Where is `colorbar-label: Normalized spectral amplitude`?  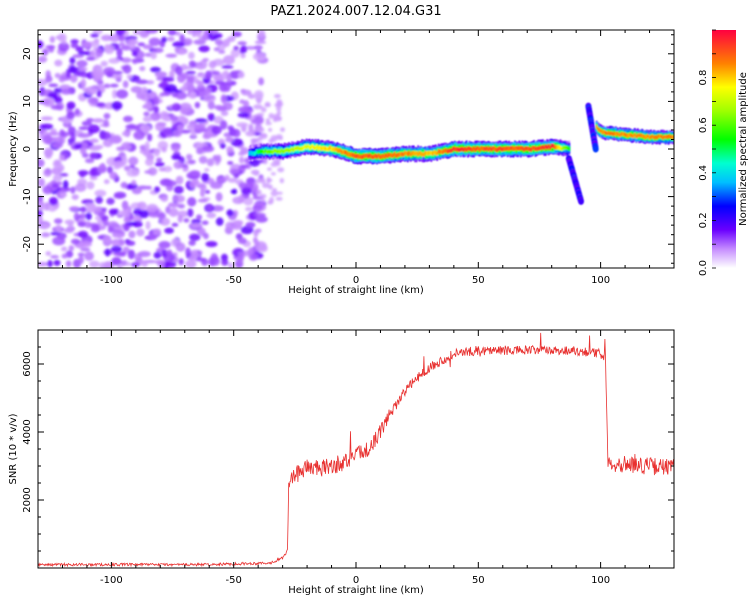 colorbar-label: Normalized spectral amplitude is located at coordinates (743, 149).